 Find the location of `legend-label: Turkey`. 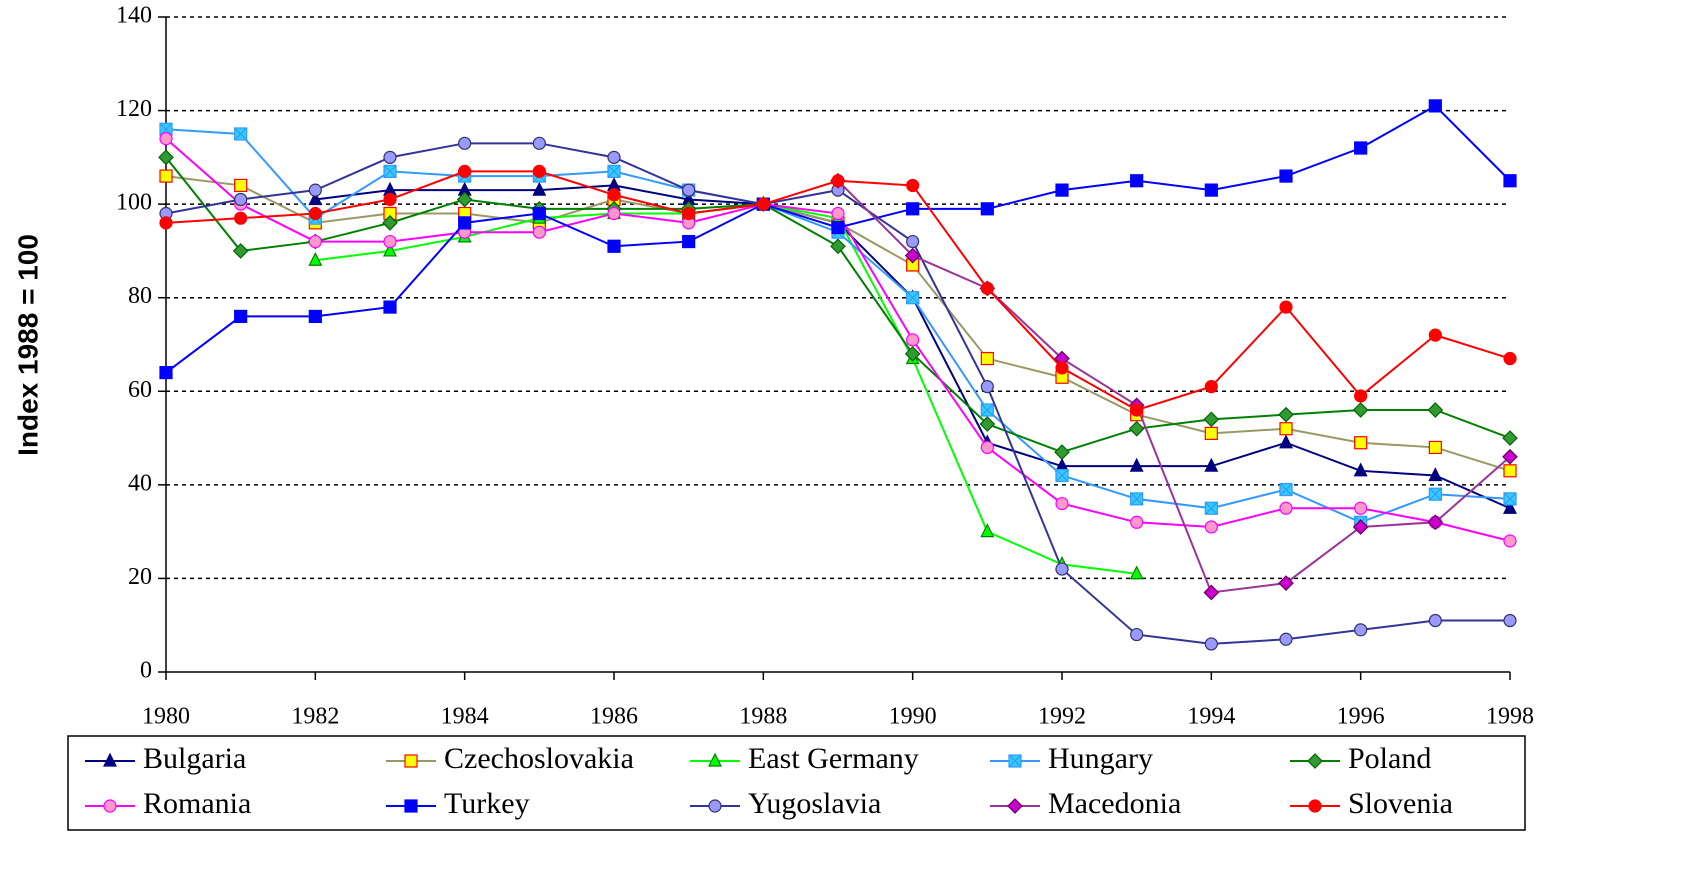

legend-label: Turkey is located at coordinates (487, 803).